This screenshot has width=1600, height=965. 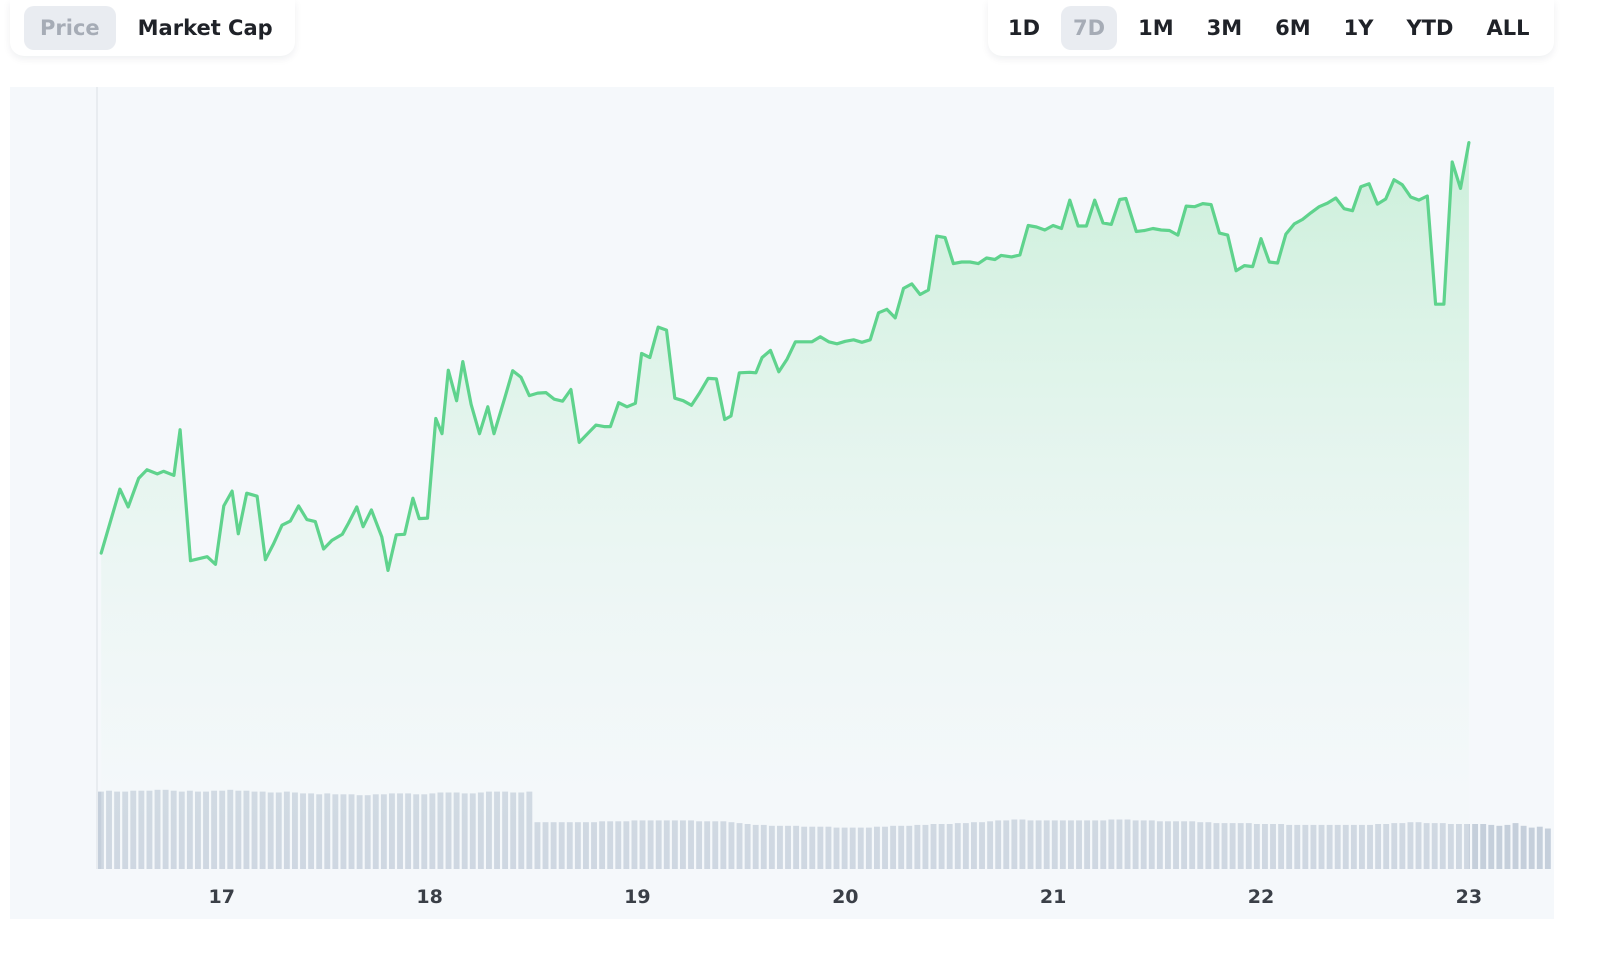 I want to click on range-6m-button: 6M, so click(x=1293, y=28).